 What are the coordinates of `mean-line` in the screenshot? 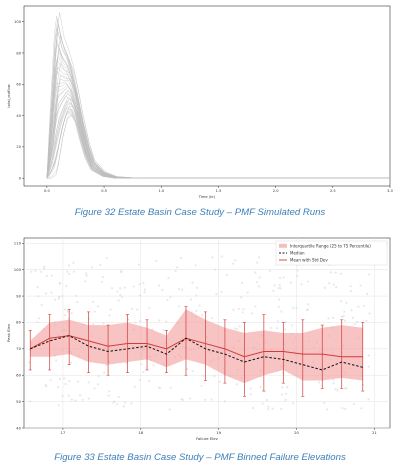 It's located at (196, 346).